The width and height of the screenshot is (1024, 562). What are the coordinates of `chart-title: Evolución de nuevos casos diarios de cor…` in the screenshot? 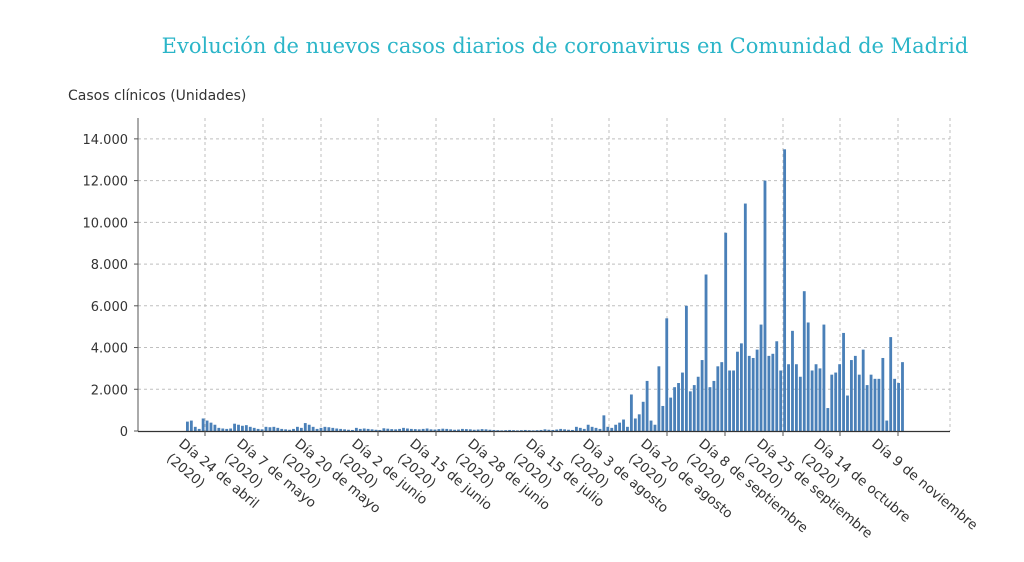 It's located at (565, 46).